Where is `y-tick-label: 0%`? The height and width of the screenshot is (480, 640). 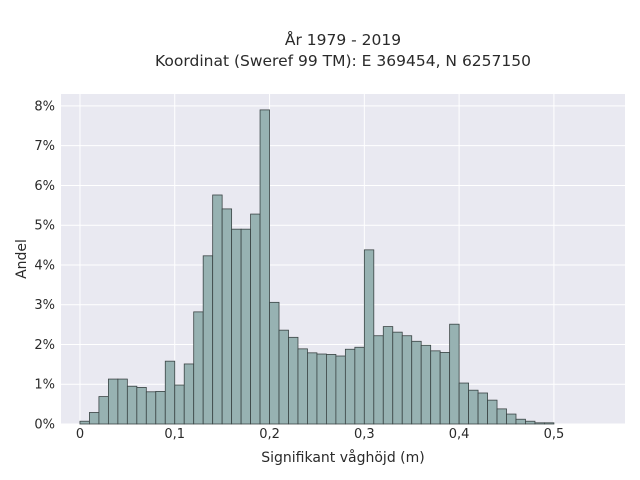 y-tick-label: 0% is located at coordinates (44, 425).